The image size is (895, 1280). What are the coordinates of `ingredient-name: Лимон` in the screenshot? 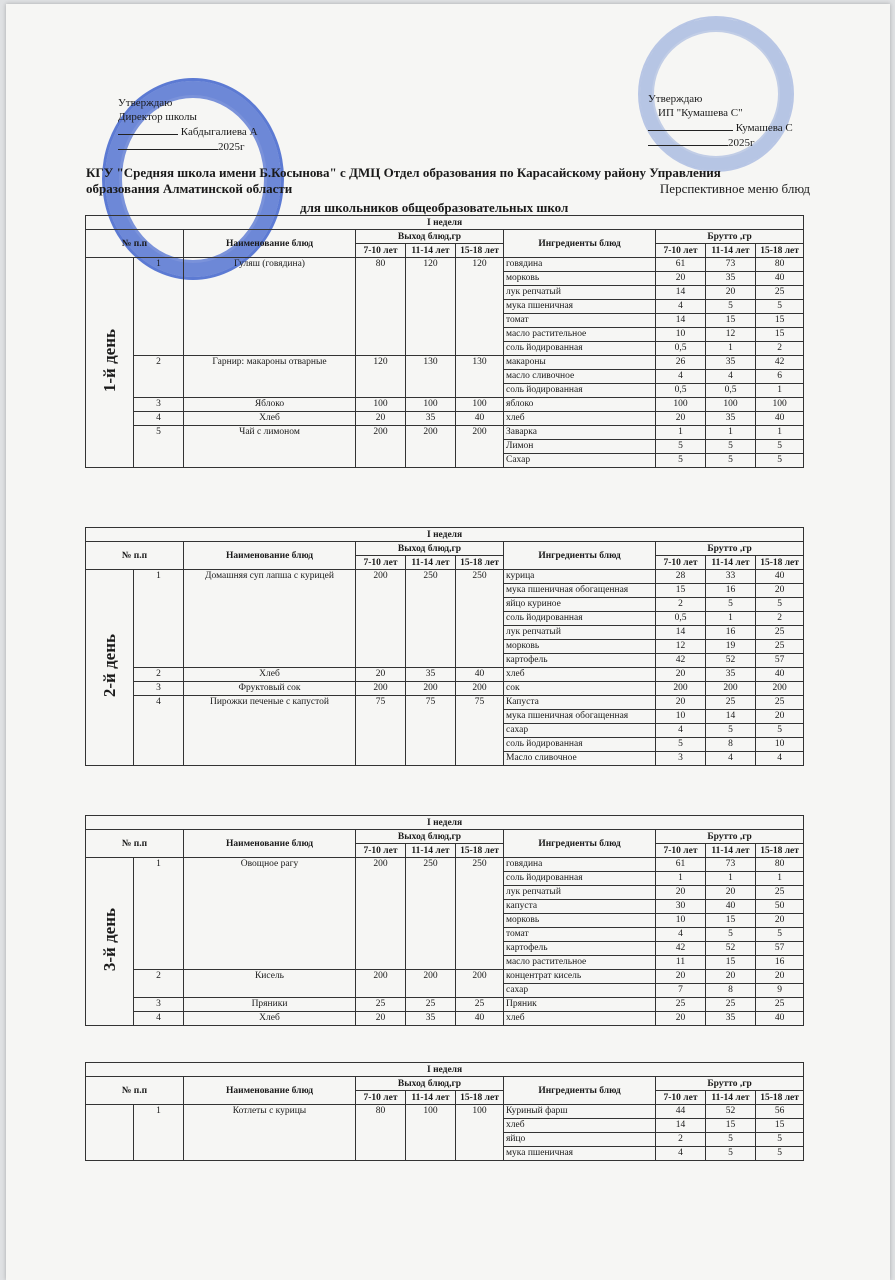 It's located at (579, 446).